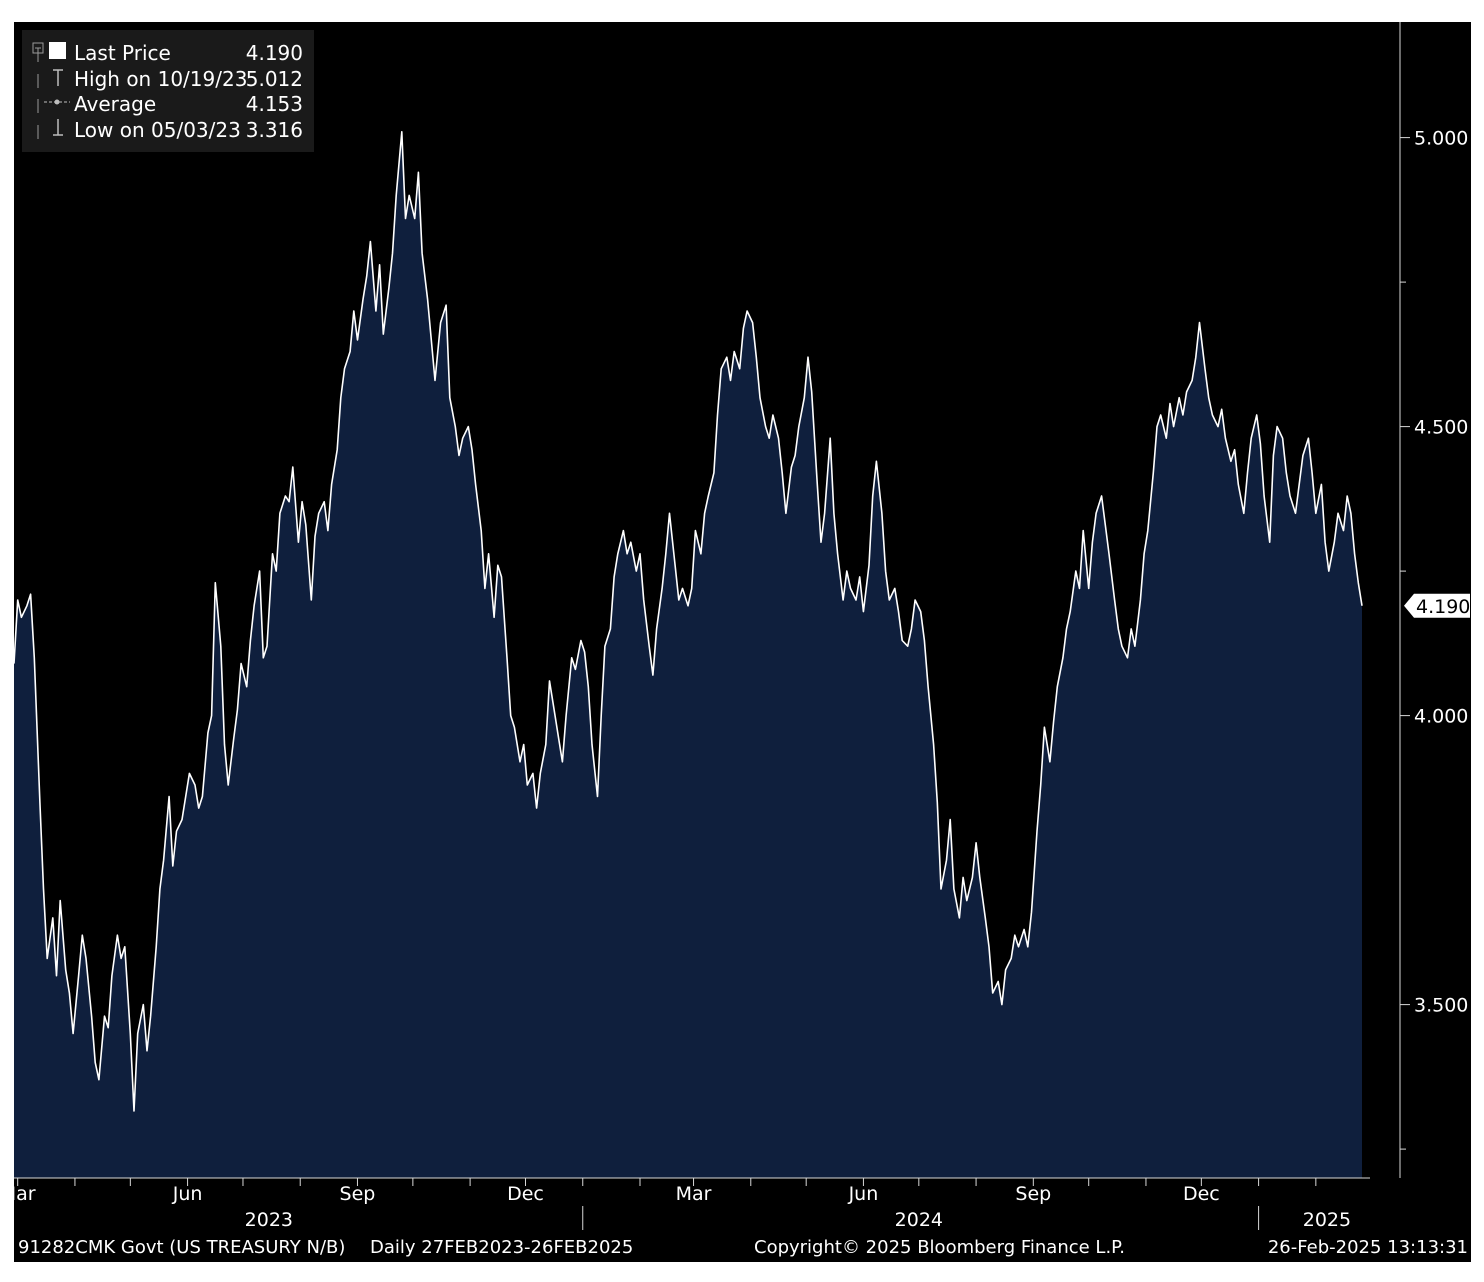 This screenshot has width=1484, height=1282. I want to click on legend-item: Average 4.153, so click(170, 104).